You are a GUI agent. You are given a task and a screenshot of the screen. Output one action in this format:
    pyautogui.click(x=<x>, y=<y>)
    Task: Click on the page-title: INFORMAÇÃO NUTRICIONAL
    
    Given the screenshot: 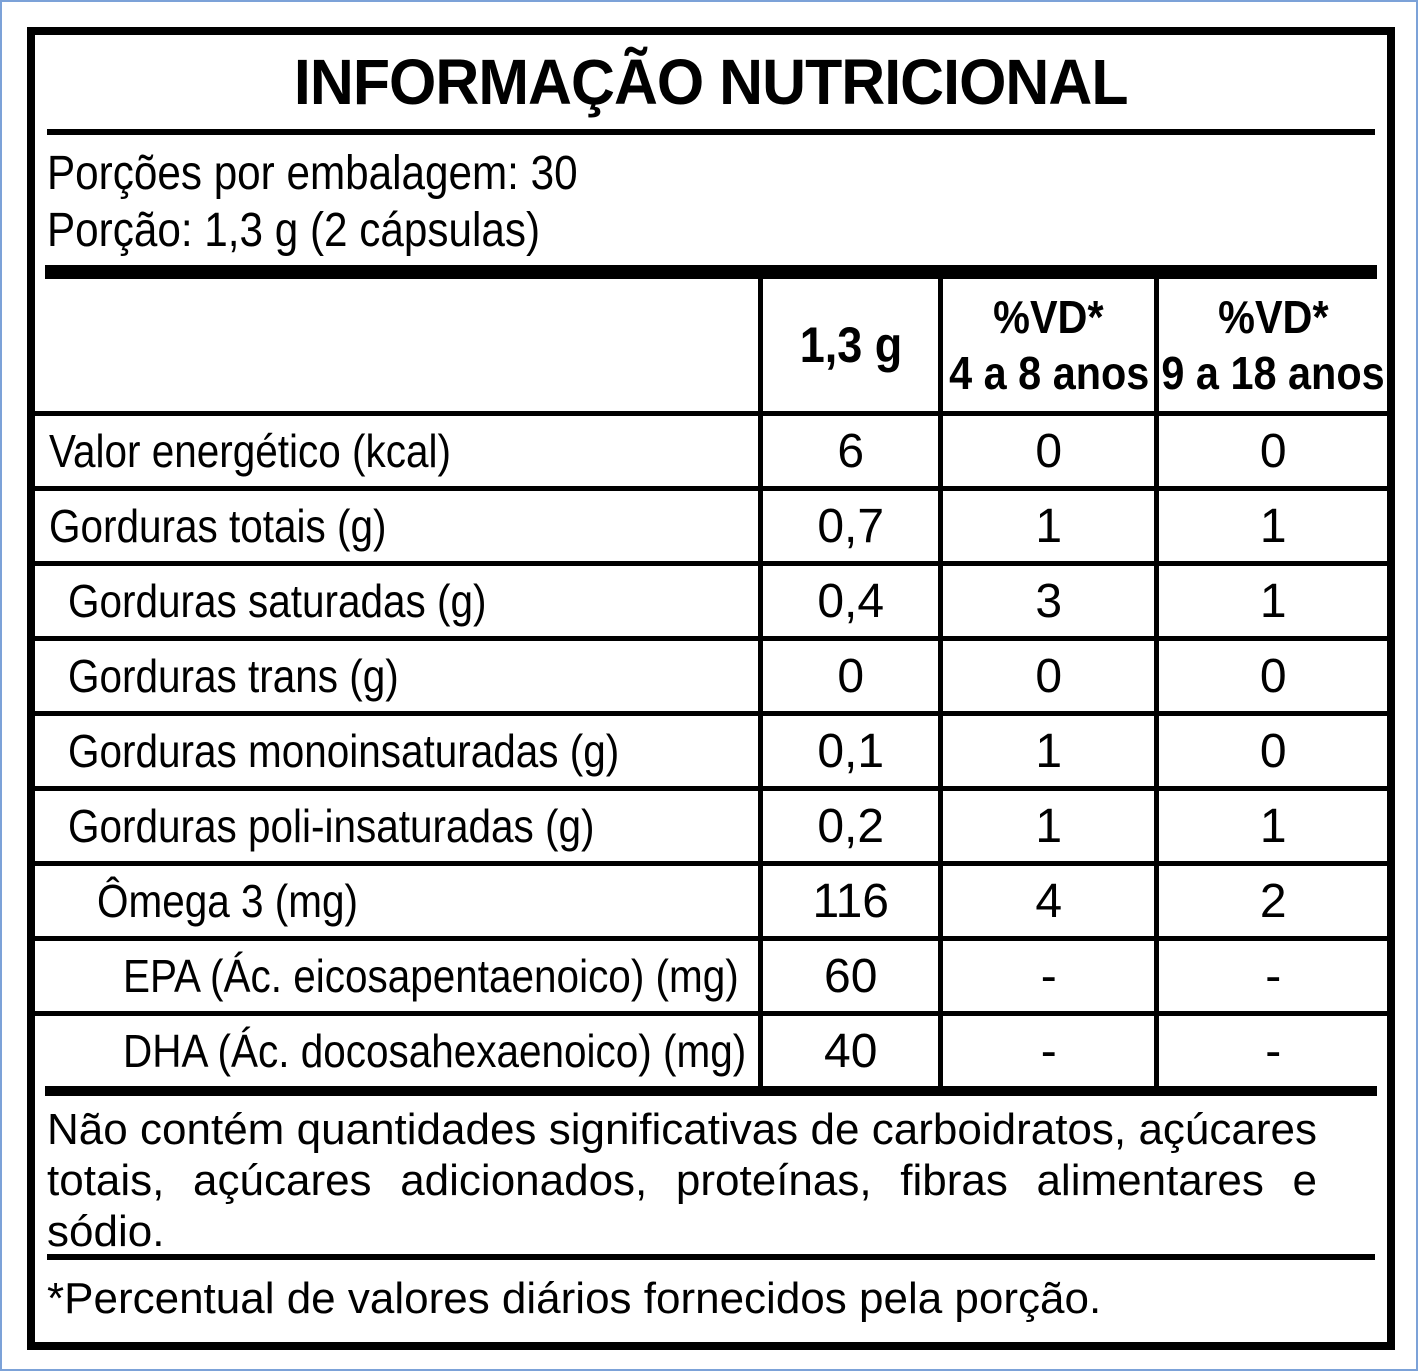 What is the action you would take?
    pyautogui.click(x=711, y=82)
    